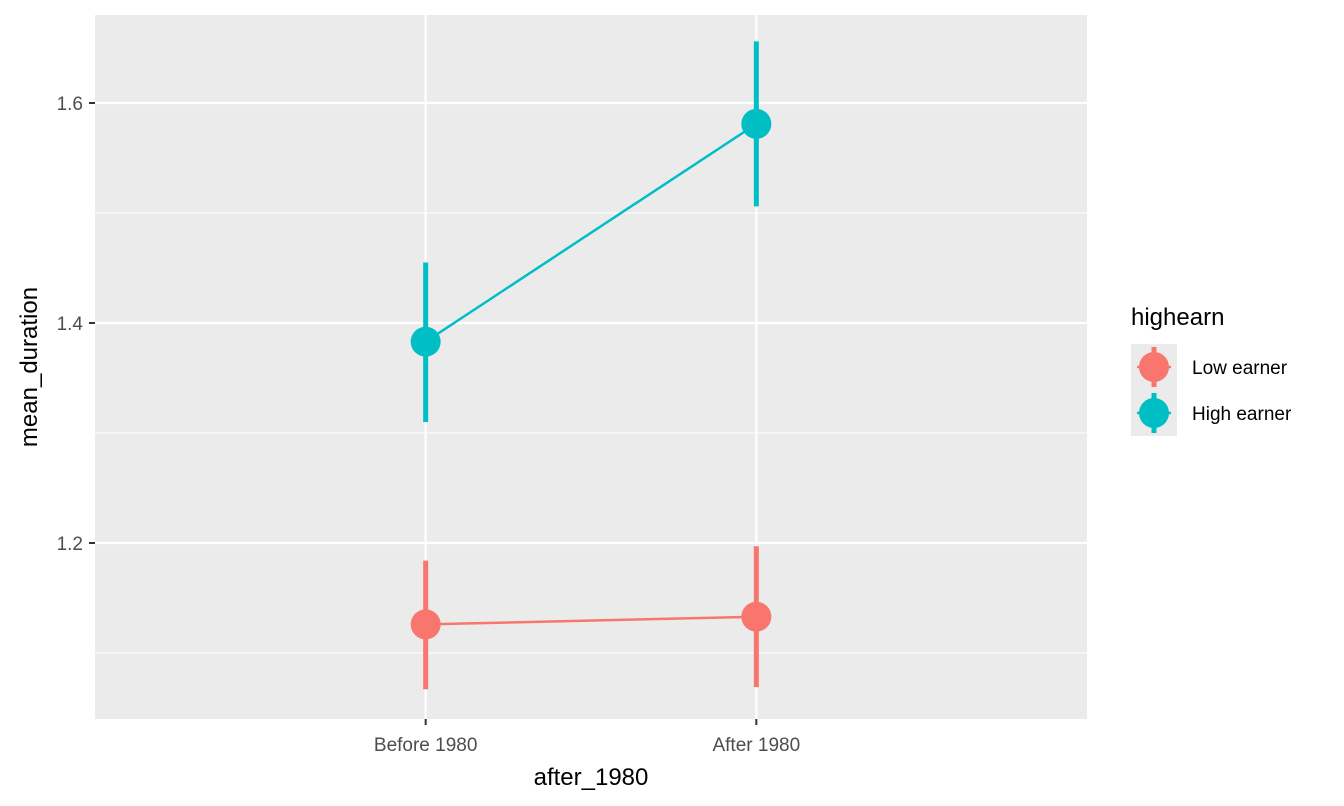 This screenshot has width=1344, height=806. I want to click on legend-label: High earner, so click(1242, 414).